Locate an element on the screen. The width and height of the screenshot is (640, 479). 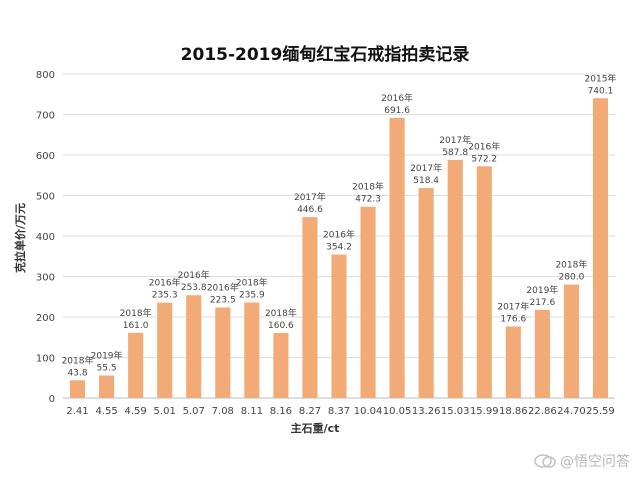
x-tick-label: 7.08 is located at coordinates (223, 411).